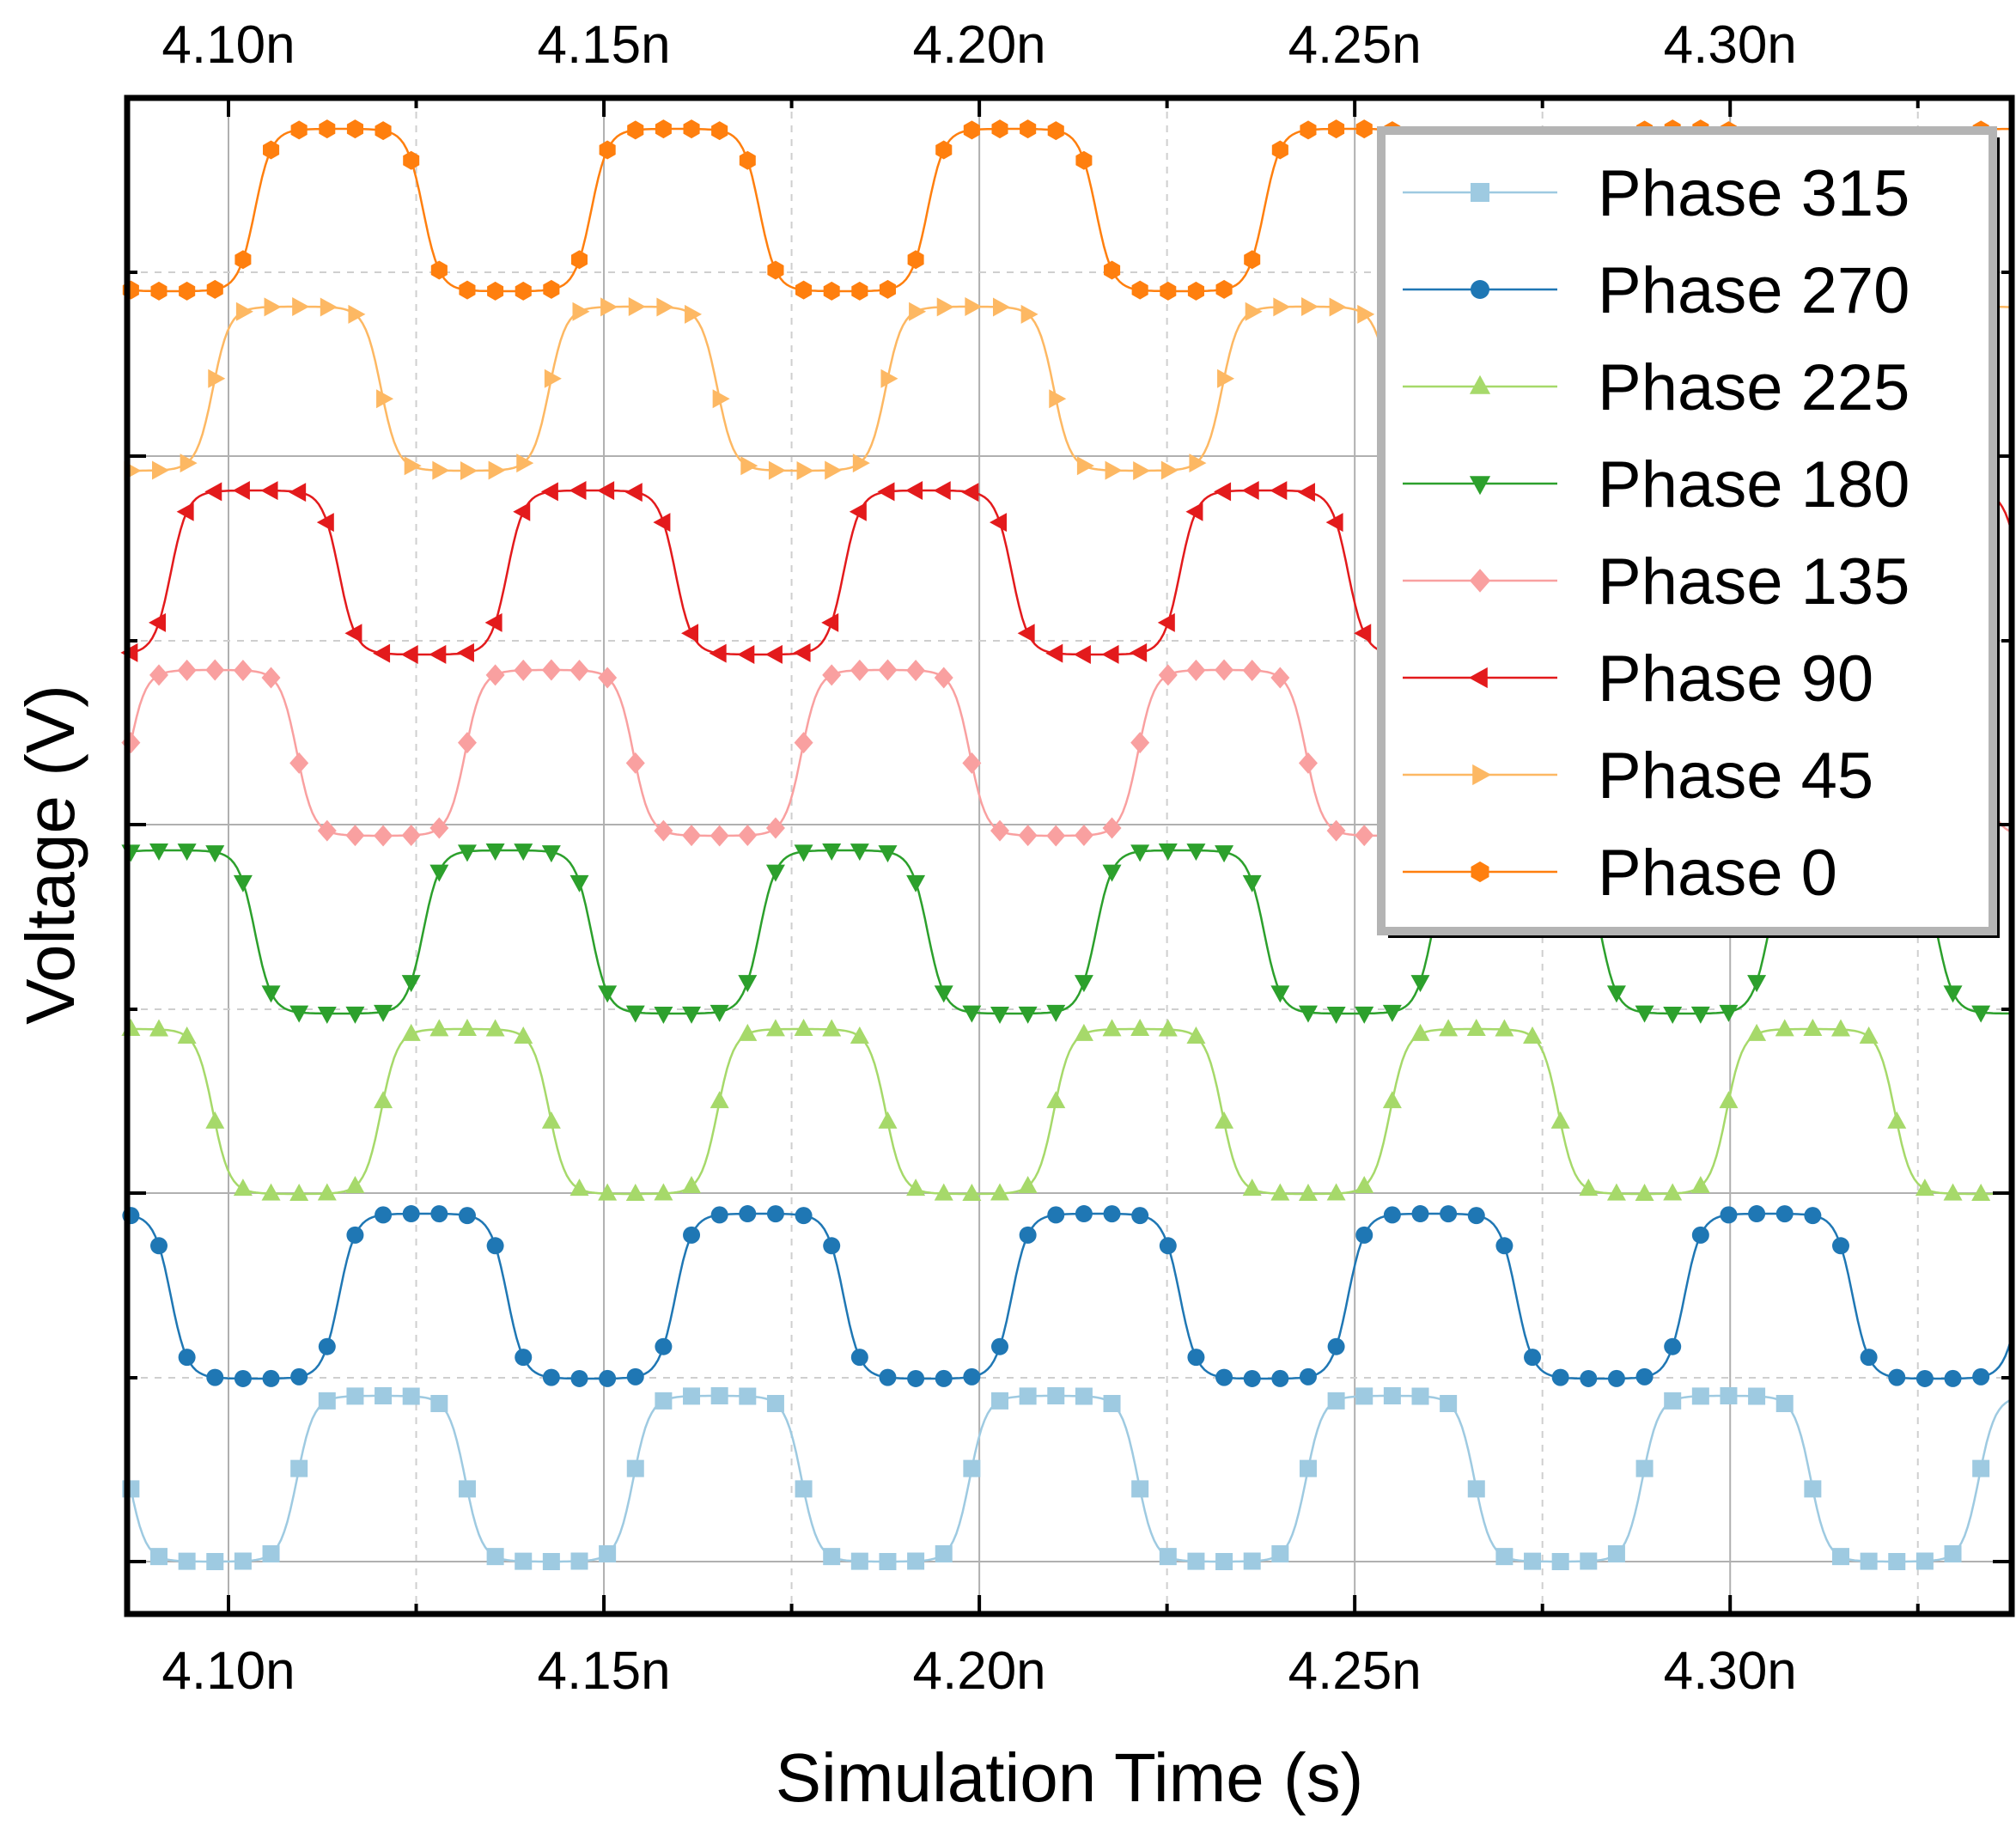 The width and height of the screenshot is (2016, 1827). I want to click on x-tick-label-bottom-1: 4.15n, so click(603, 1671).